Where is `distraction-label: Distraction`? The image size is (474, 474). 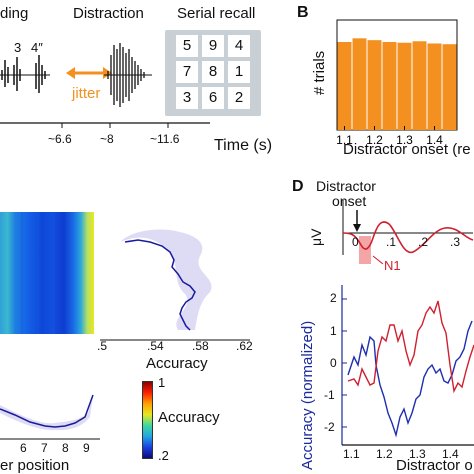
distraction-label: Distraction is located at coordinates (108, 13).